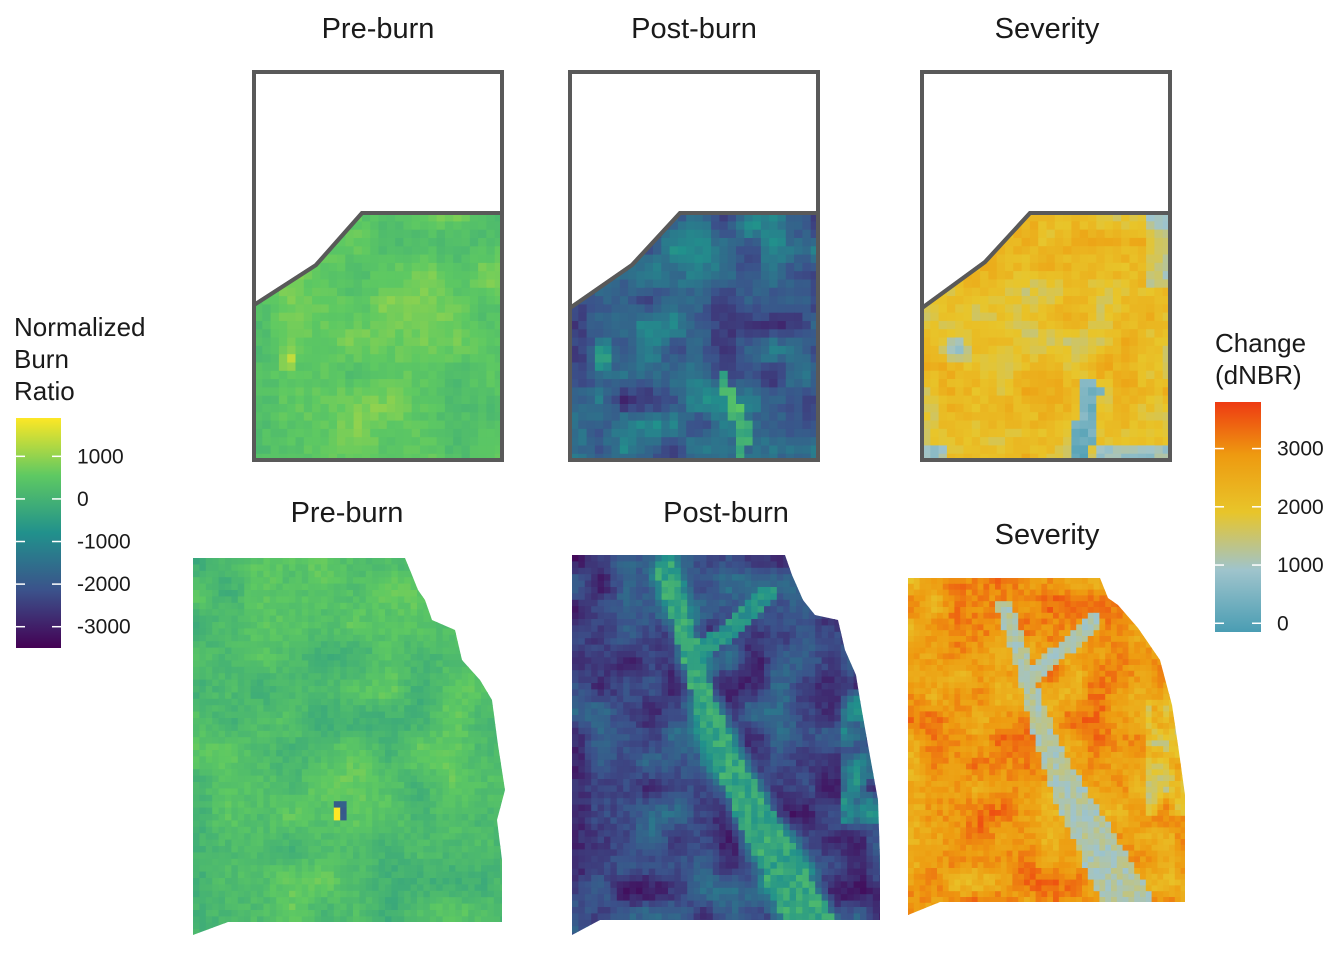  Describe the element at coordinates (44, 391) in the screenshot. I see `legend-nbr-title-line3: Ratio` at that location.